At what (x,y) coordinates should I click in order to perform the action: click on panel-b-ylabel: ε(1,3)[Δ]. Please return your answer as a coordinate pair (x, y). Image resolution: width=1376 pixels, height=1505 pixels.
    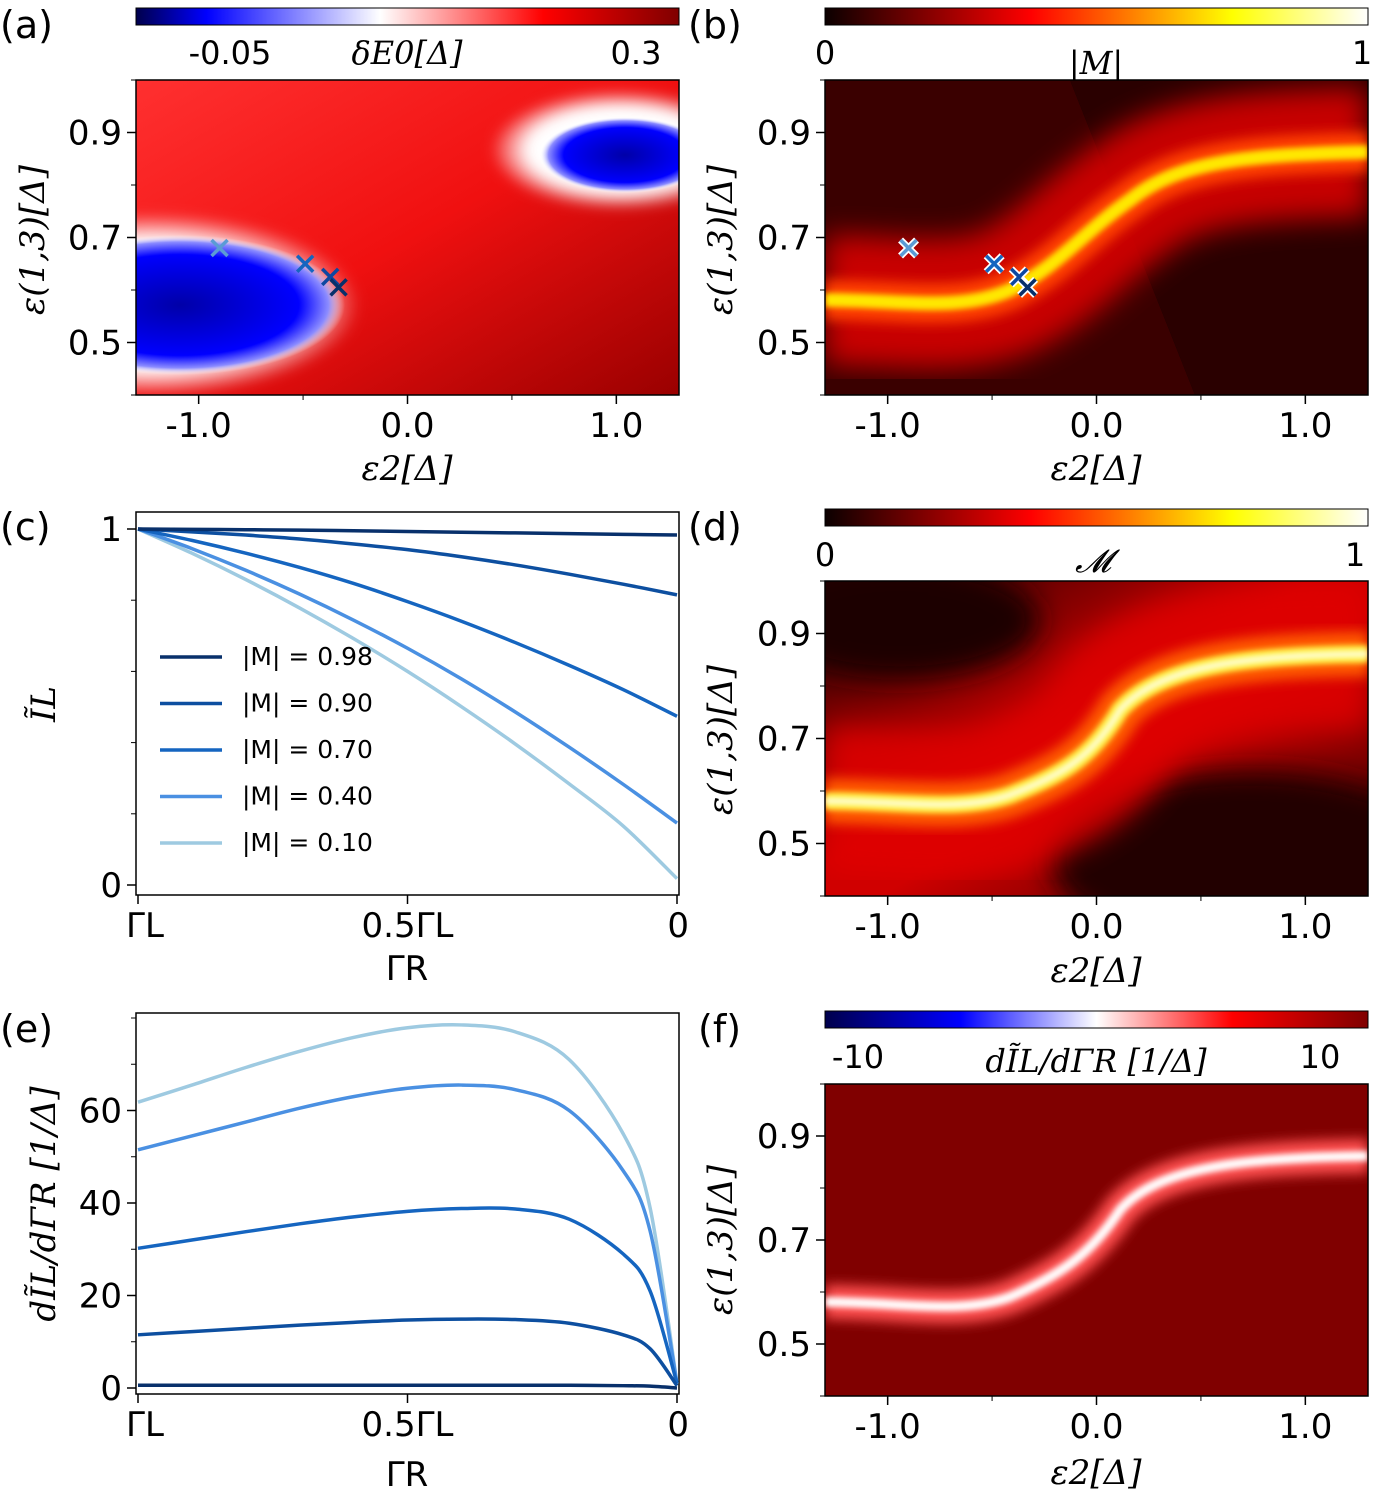
    Looking at the image, I should click on (721, 239).